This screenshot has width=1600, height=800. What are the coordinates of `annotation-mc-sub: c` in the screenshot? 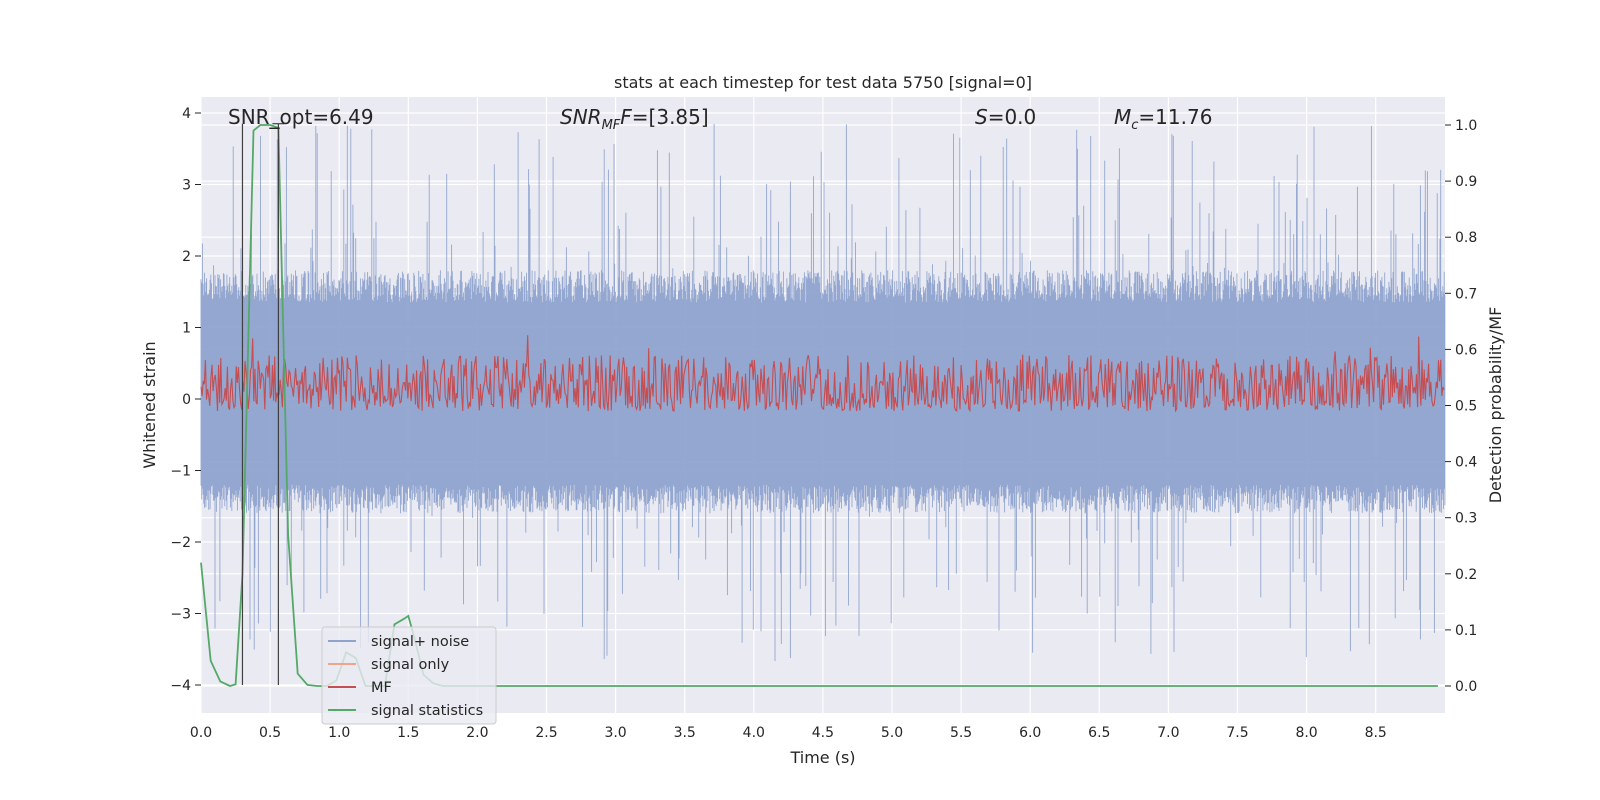 It's located at (1134, 125).